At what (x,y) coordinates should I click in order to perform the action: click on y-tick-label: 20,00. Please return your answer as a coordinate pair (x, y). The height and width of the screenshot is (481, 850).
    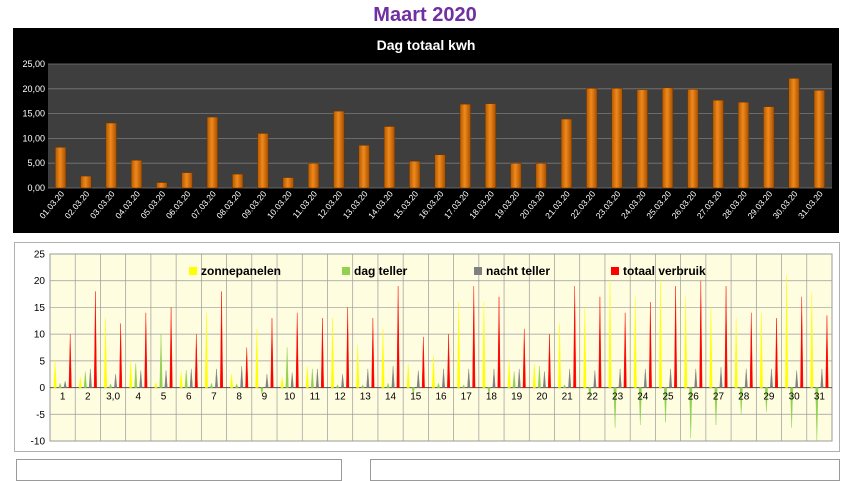
    Looking at the image, I should click on (33, 89).